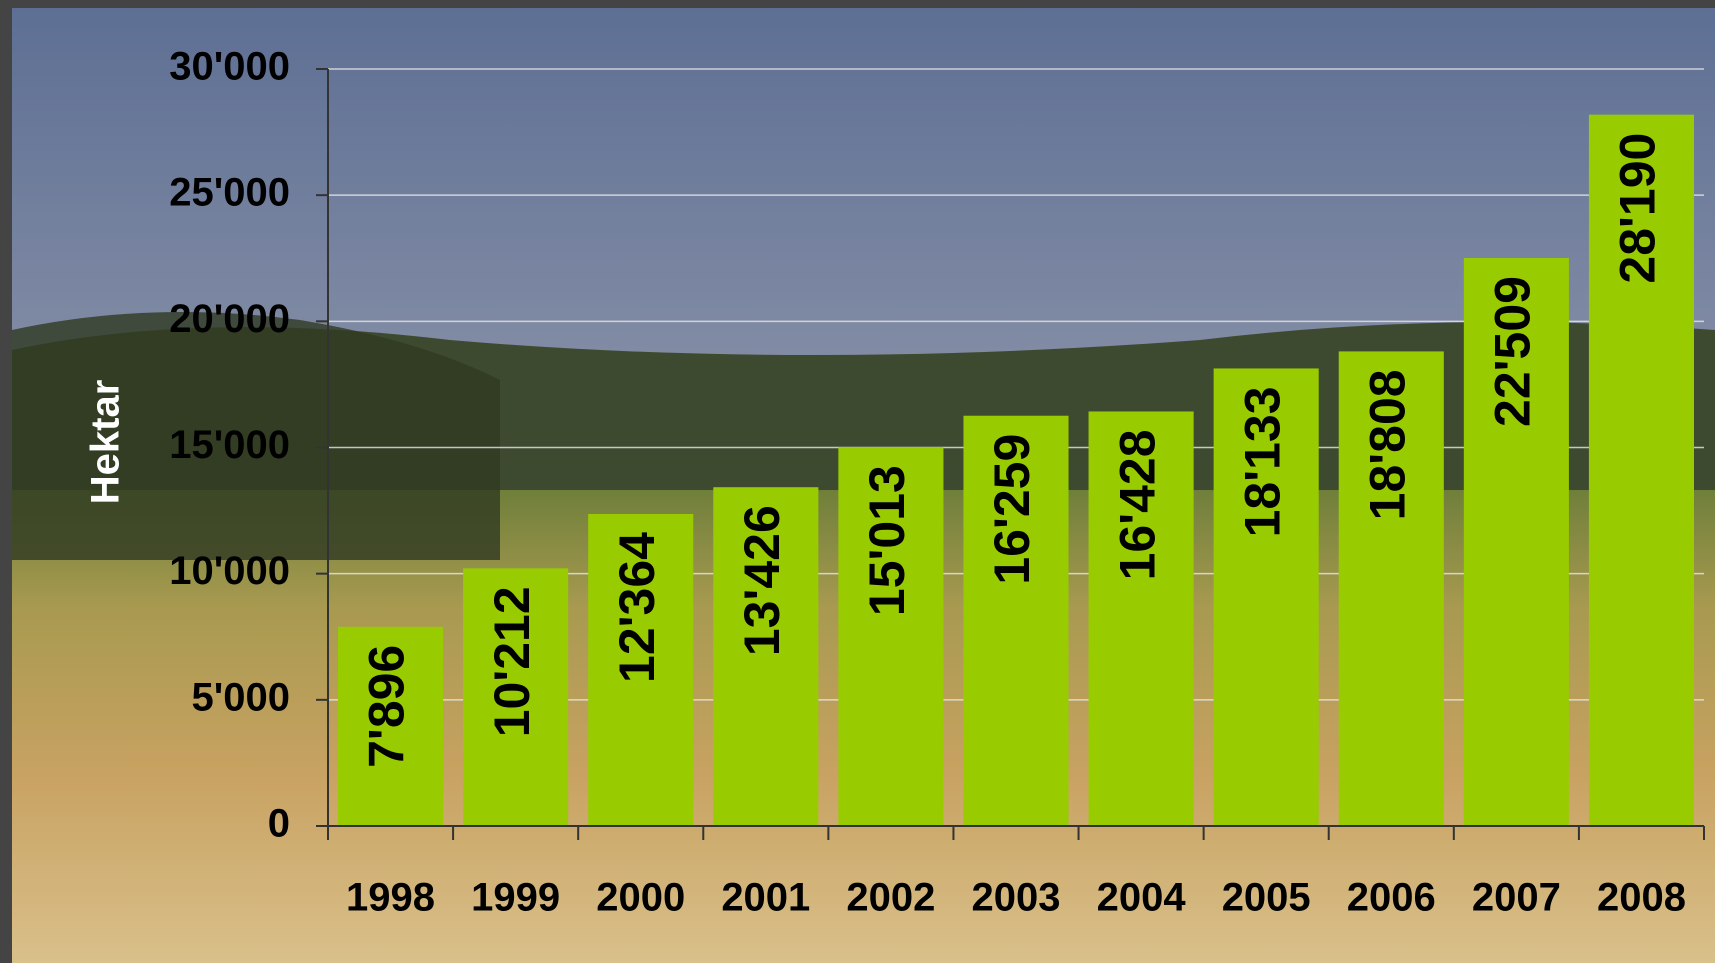 This screenshot has width=1715, height=963. Describe the element at coordinates (229, 445) in the screenshot. I see `y-tick-label: 15'000` at that location.